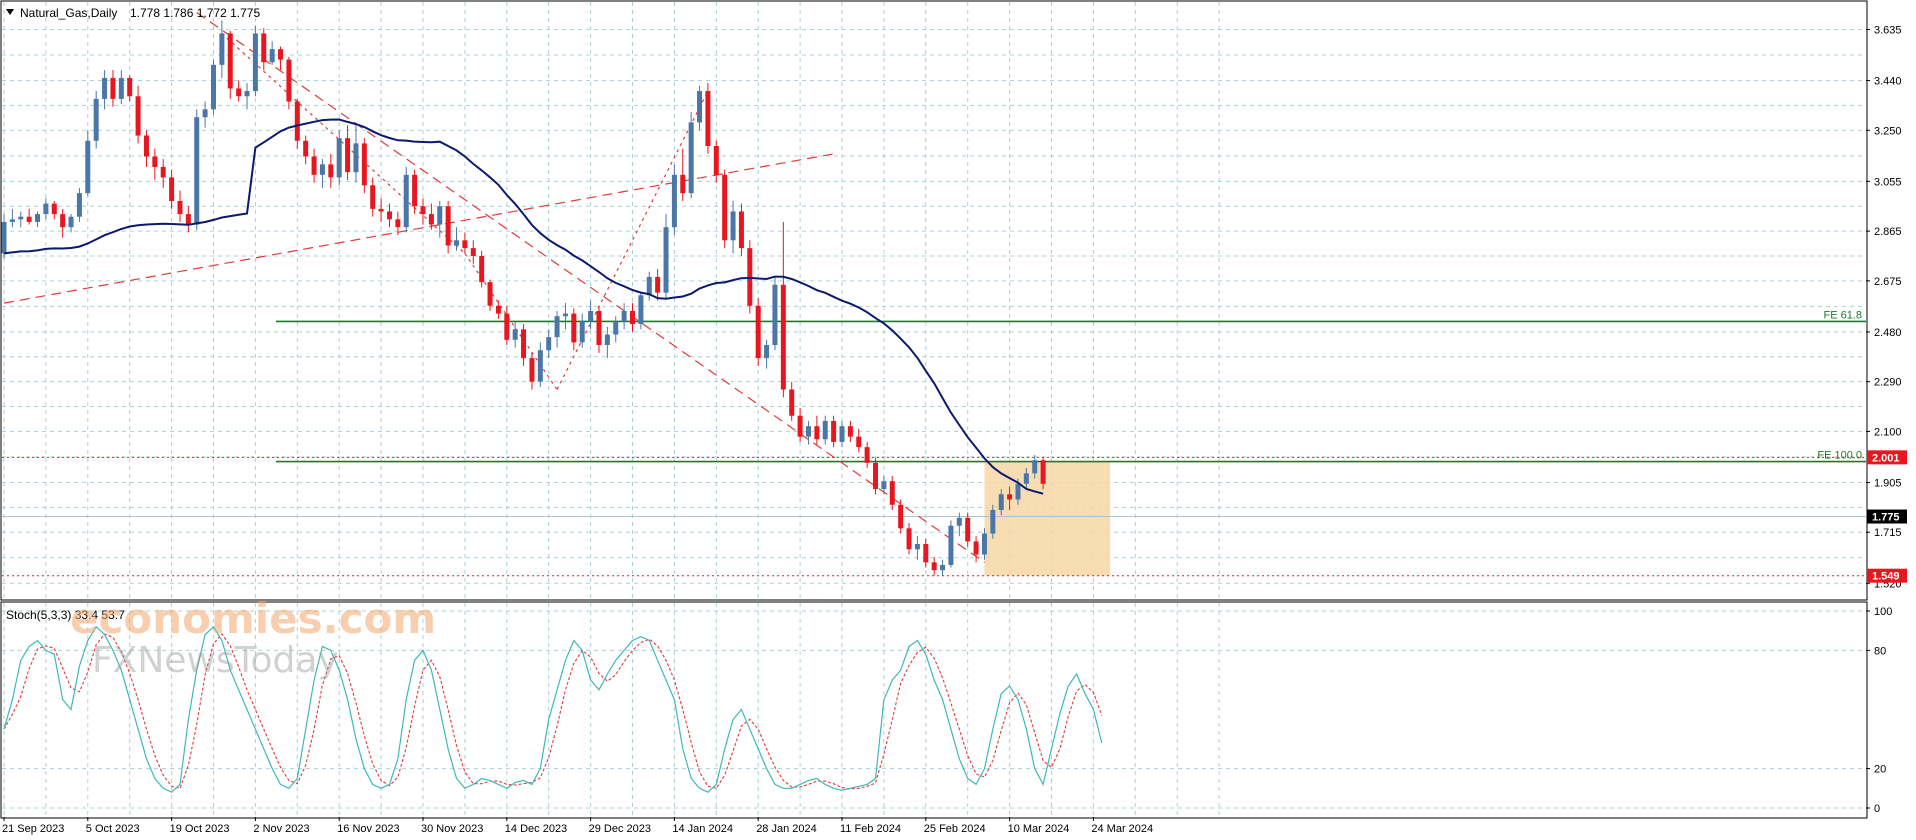 This screenshot has width=1916, height=840. Describe the element at coordinates (1877, 809) in the screenshot. I see `stochastic-tick-label: 0` at that location.